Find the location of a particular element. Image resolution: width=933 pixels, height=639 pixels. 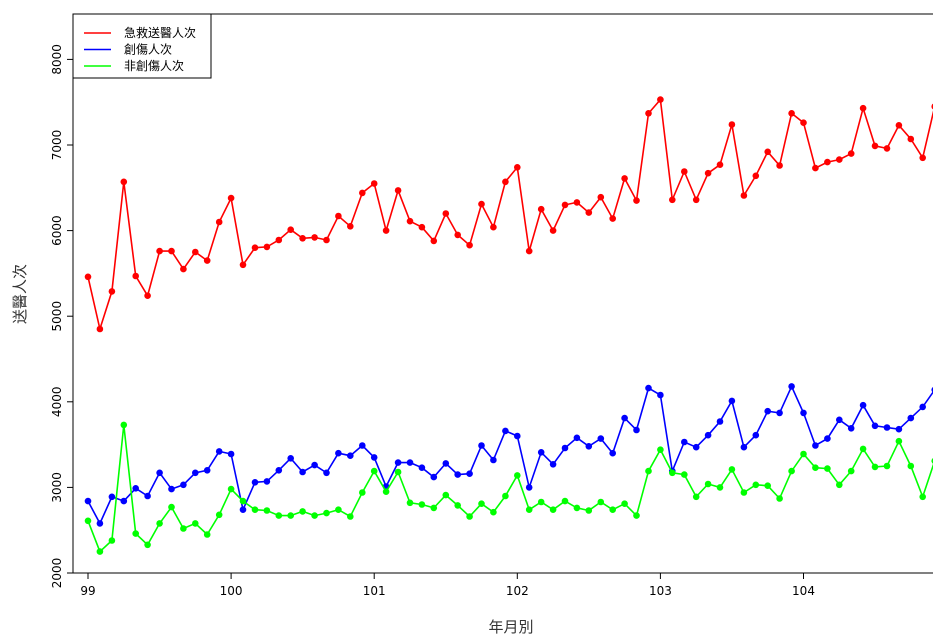

x-tick-label: 101 is located at coordinates (374, 591).